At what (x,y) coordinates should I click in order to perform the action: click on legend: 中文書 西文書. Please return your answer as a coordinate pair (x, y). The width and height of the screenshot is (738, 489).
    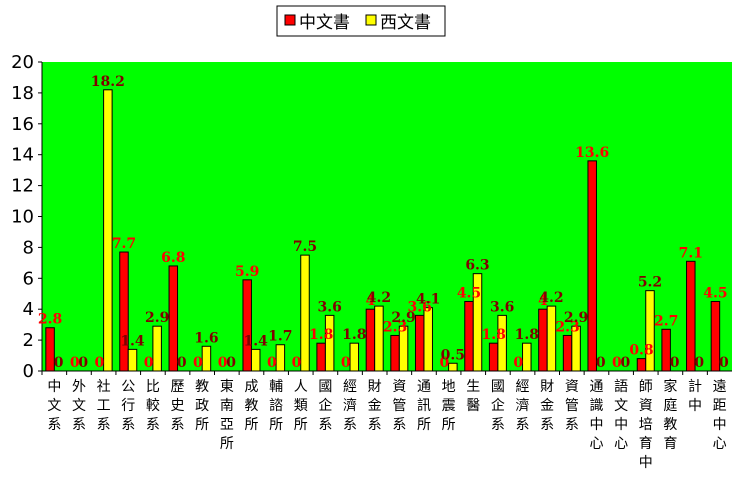
    Looking at the image, I should click on (361, 21).